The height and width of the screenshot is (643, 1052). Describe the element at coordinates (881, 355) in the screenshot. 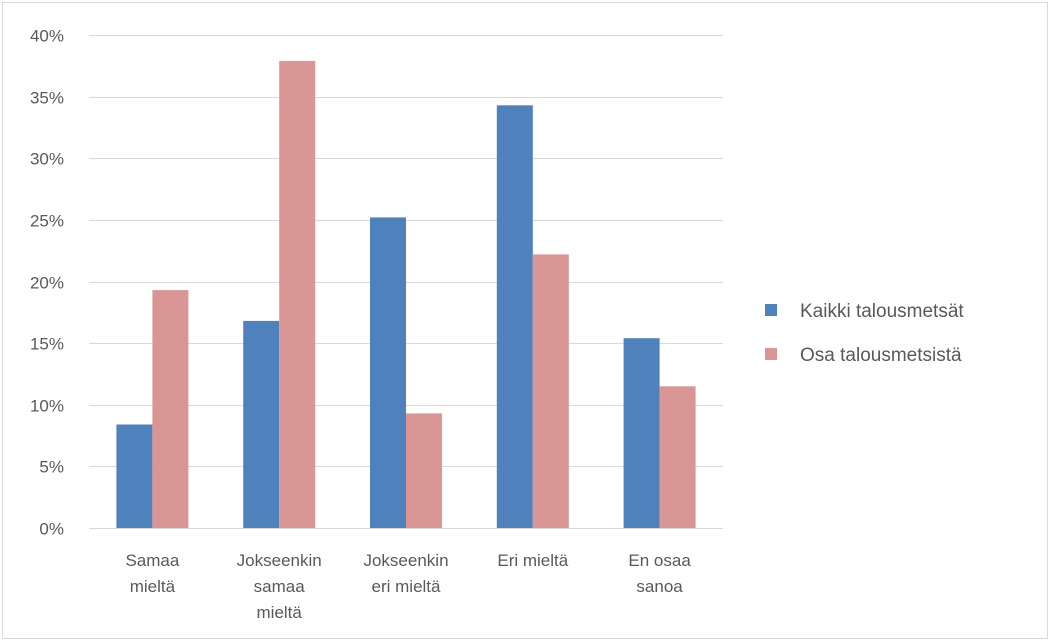

I see `legend-label: Osa talousmetsistä` at that location.